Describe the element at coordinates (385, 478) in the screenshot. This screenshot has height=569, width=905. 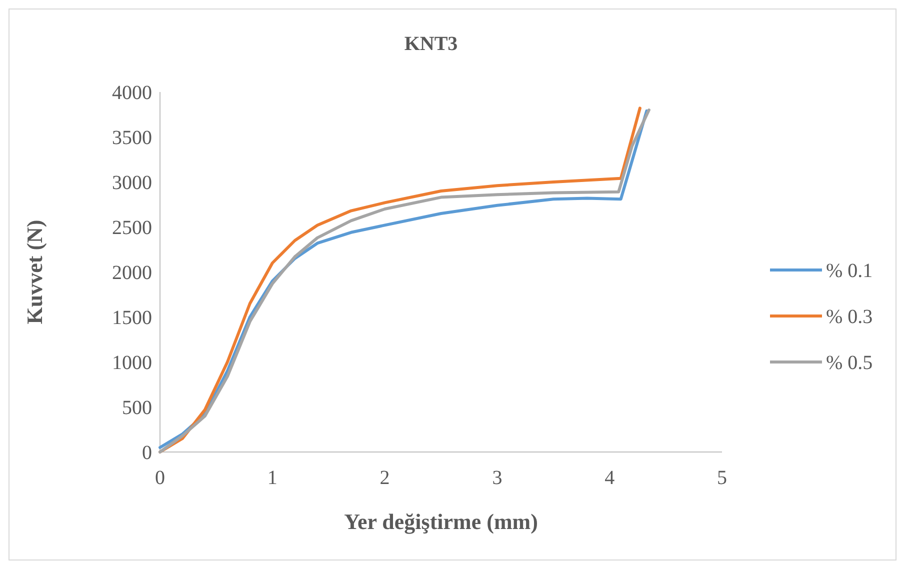
I see `x-tick-label: 2` at that location.